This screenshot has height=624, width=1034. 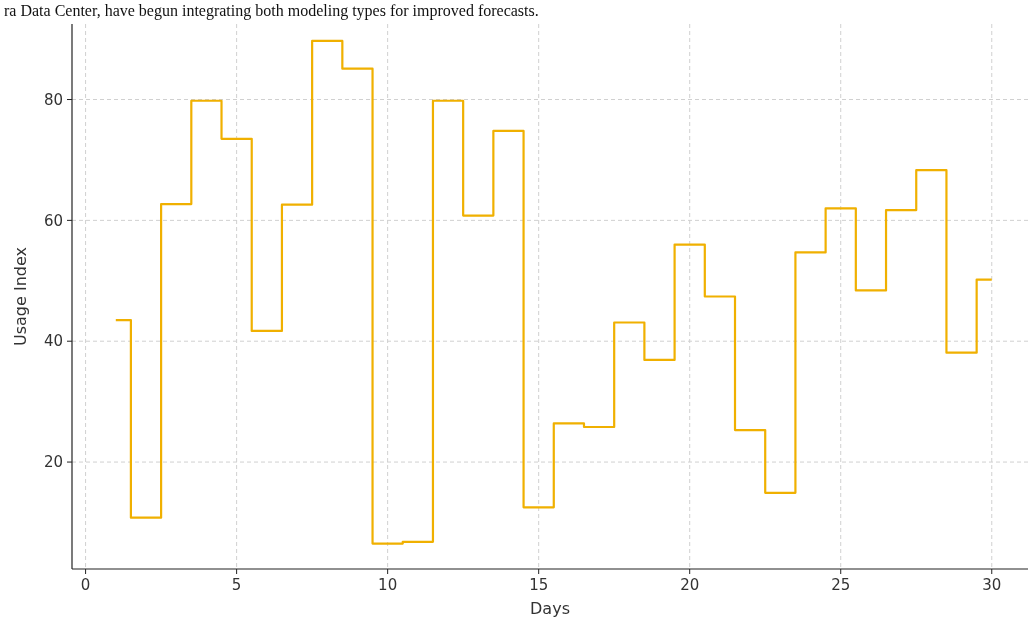 What do you see at coordinates (236, 585) in the screenshot?
I see `x-tick-label: 5` at bounding box center [236, 585].